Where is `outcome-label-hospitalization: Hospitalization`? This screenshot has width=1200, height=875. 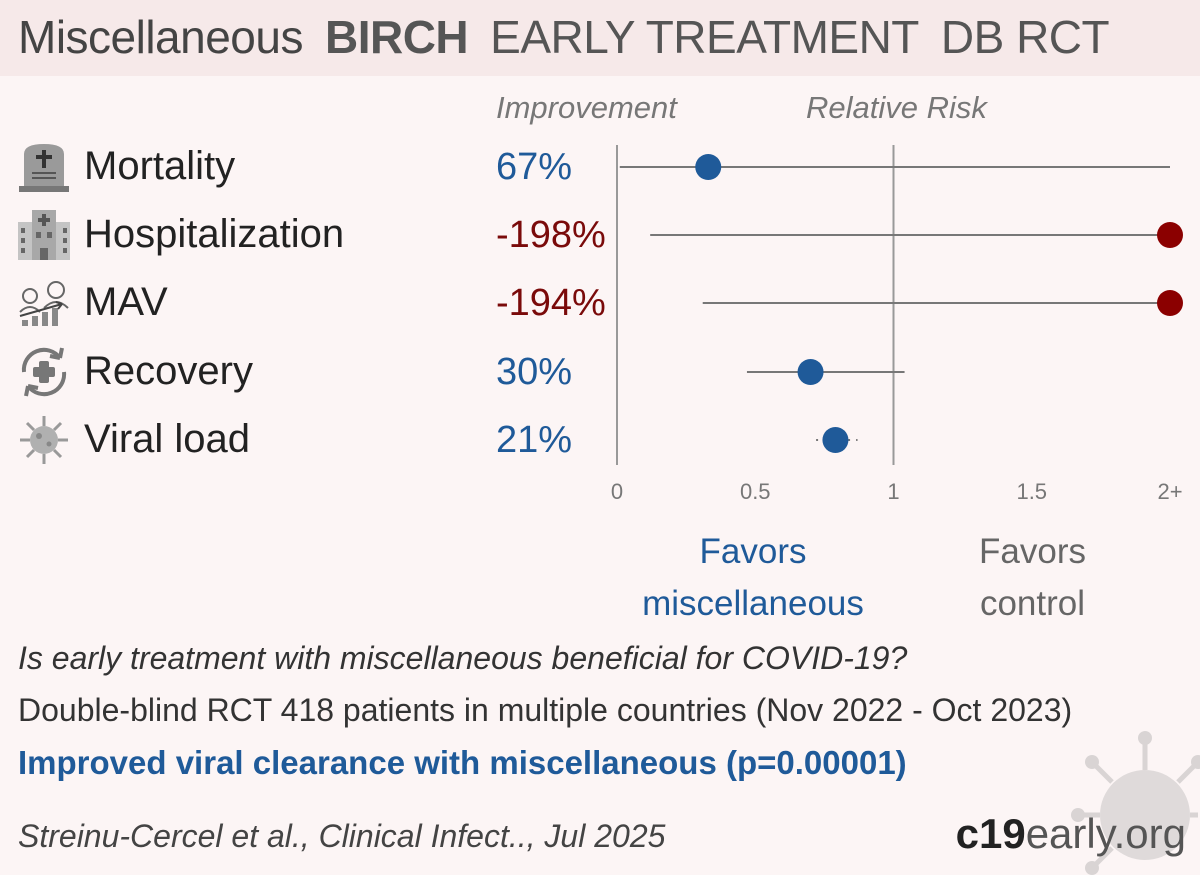 outcome-label-hospitalization: Hospitalization is located at coordinates (214, 234).